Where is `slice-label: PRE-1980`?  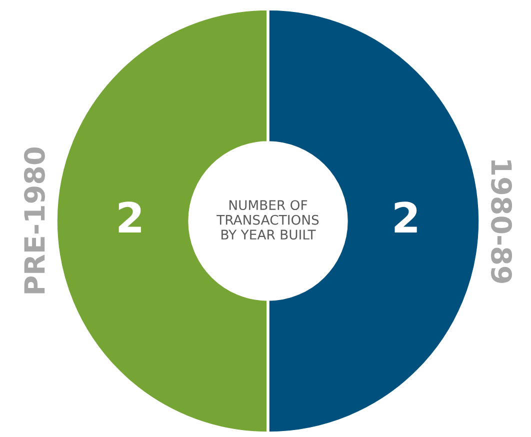 slice-label: PRE-1980 is located at coordinates (34, 221).